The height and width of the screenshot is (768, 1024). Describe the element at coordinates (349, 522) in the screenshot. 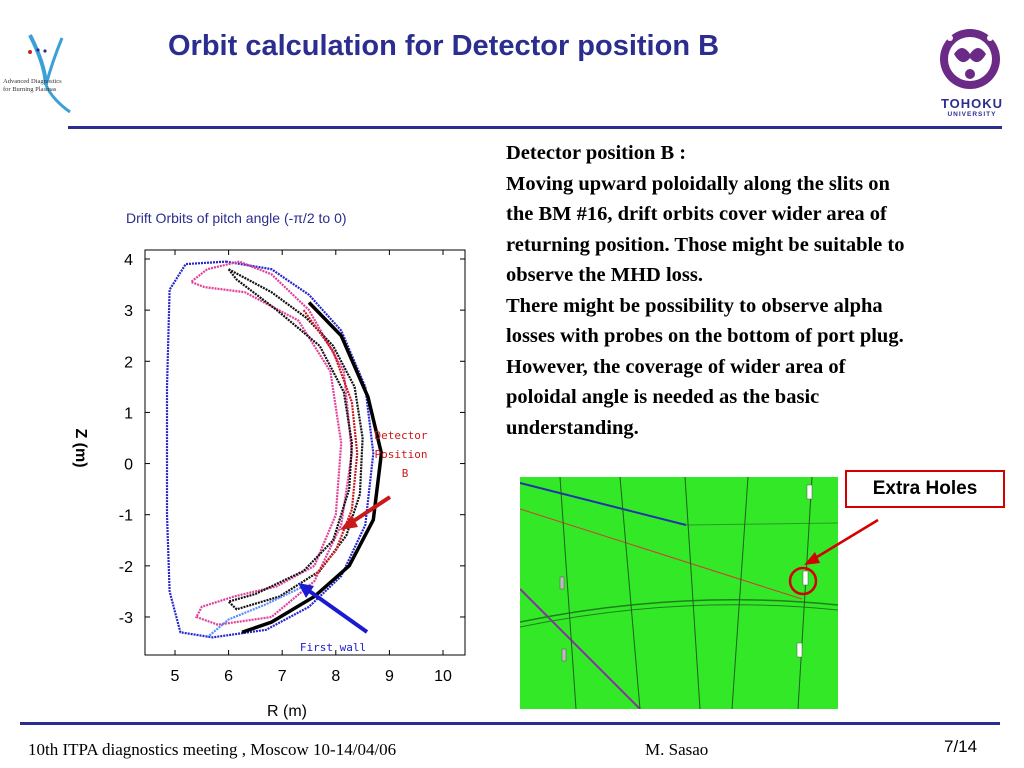

I see `detector-arrow-head` at that location.